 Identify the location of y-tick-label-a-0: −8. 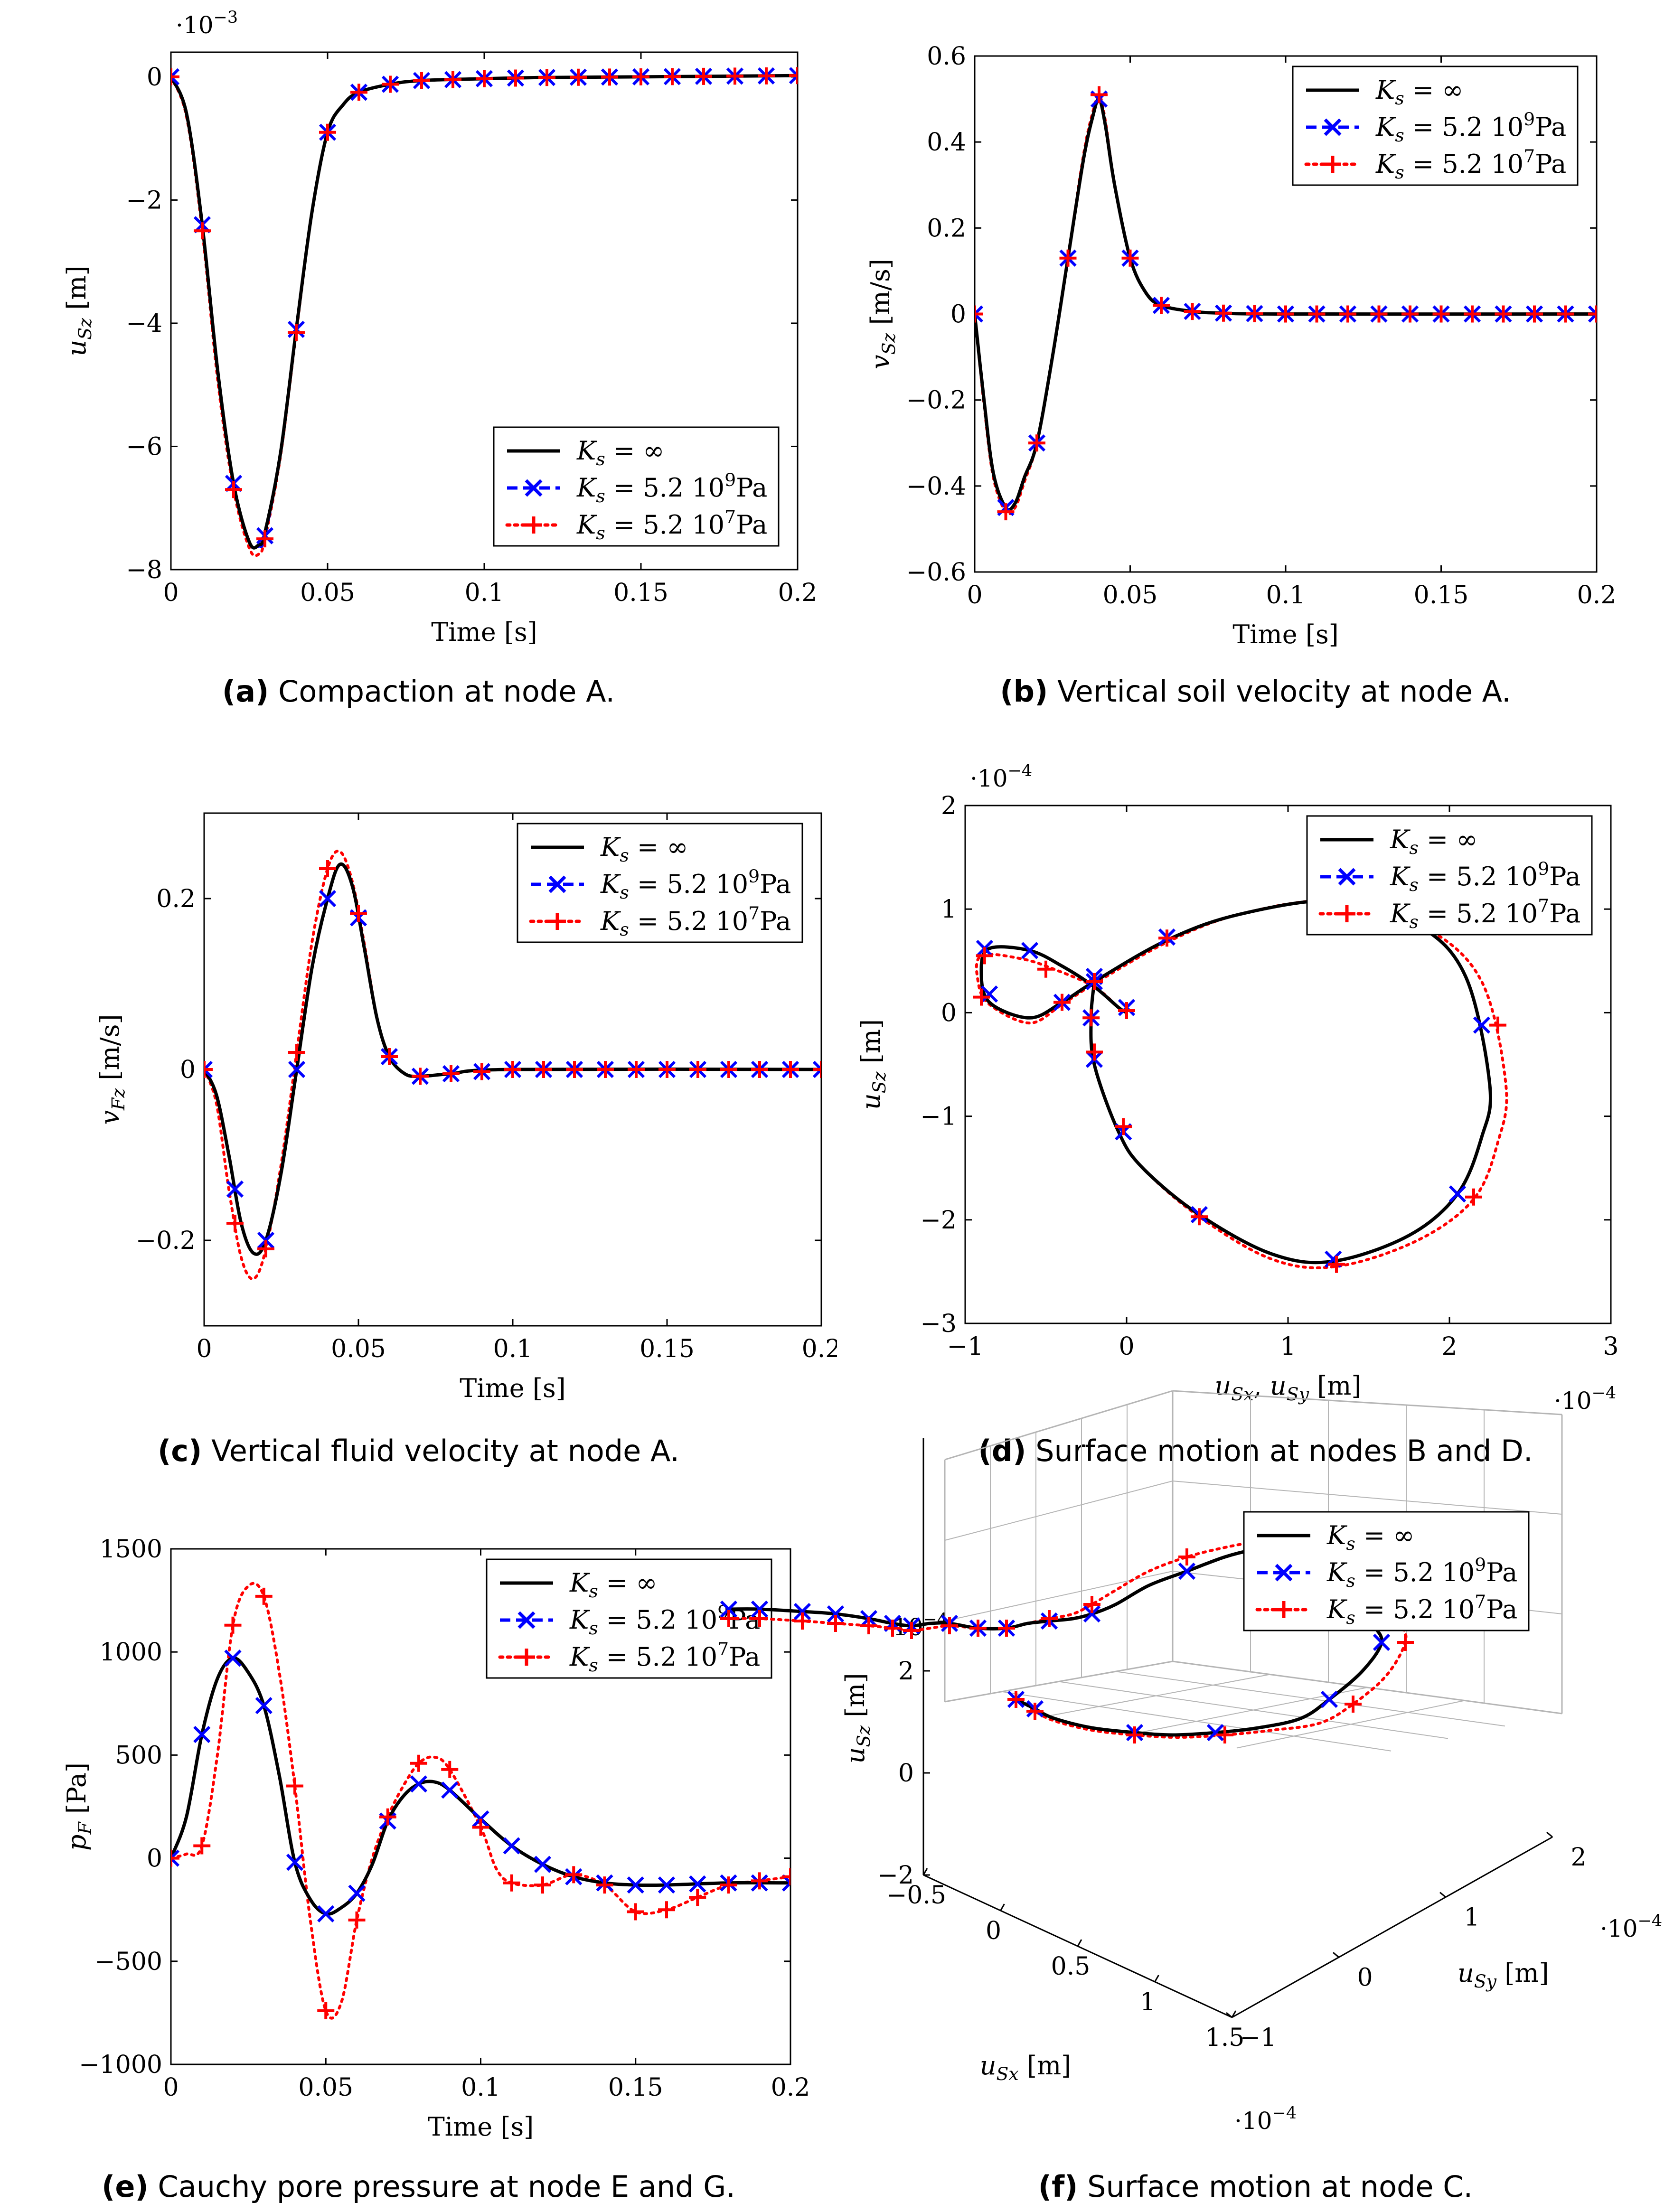
(144, 570).